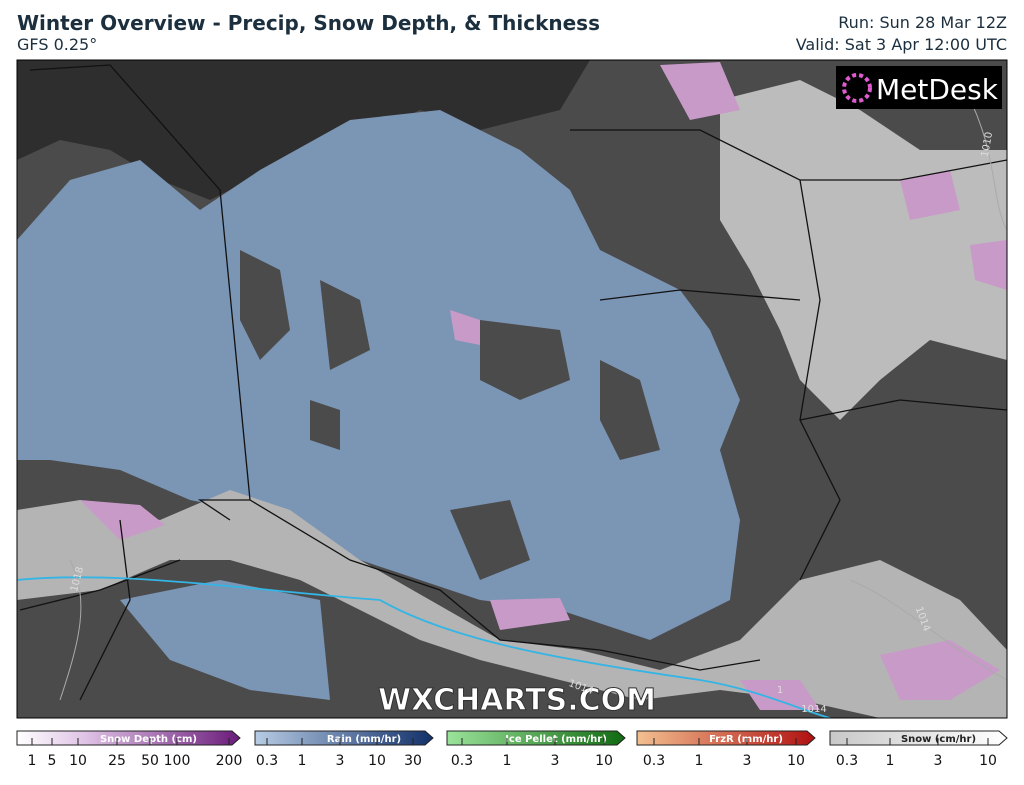 The height and width of the screenshot is (785, 1024). What do you see at coordinates (556, 739) in the screenshot?
I see `legend-title: Ice Pellet (mm/hr)` at bounding box center [556, 739].